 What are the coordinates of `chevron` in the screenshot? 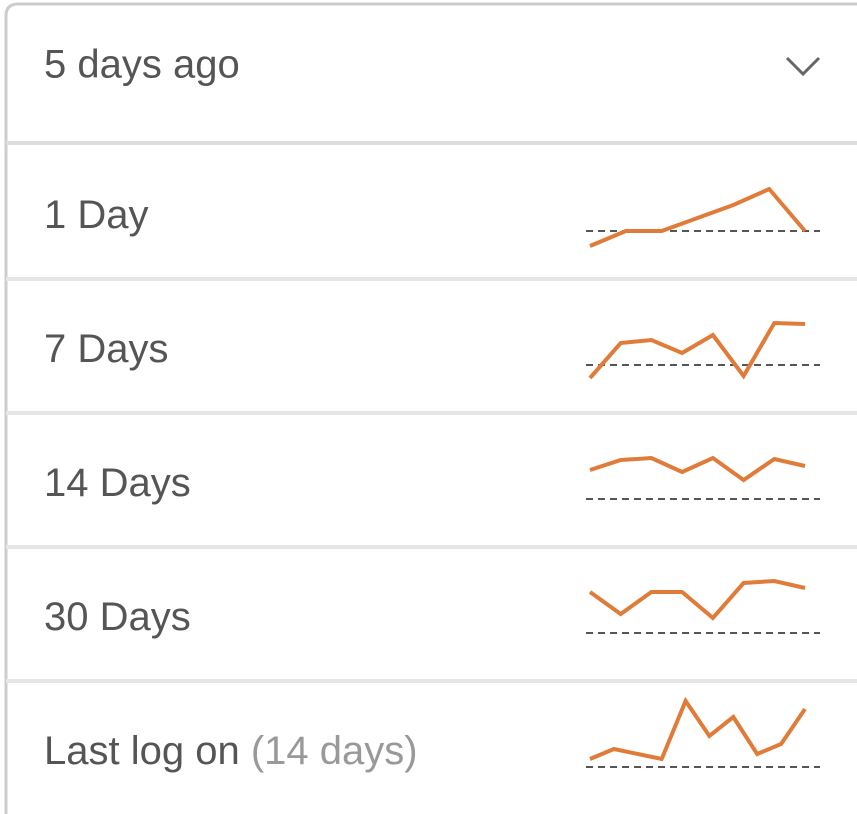 It's located at (803, 66).